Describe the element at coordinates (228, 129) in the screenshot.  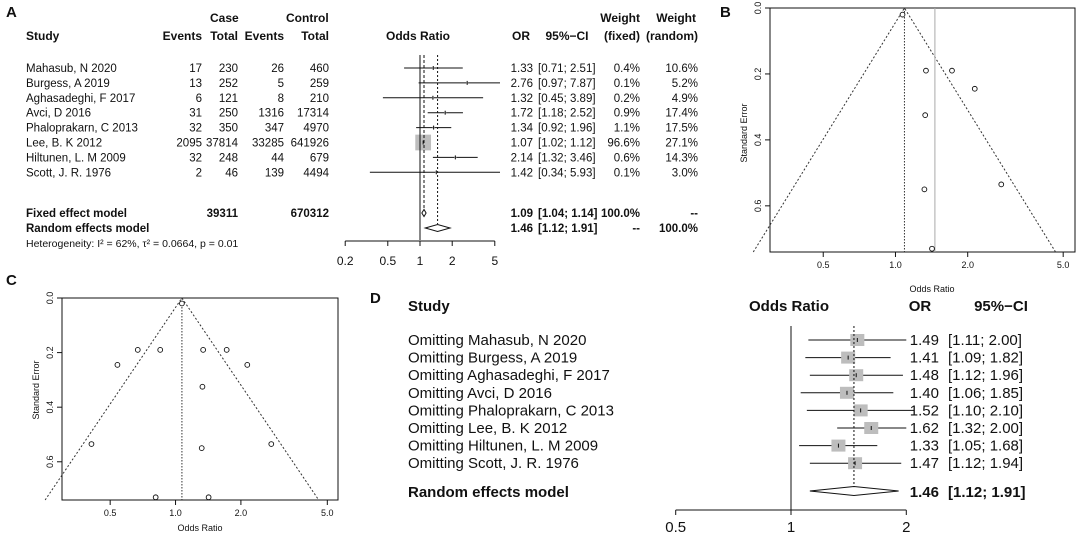
I see `case-total: 350` at that location.